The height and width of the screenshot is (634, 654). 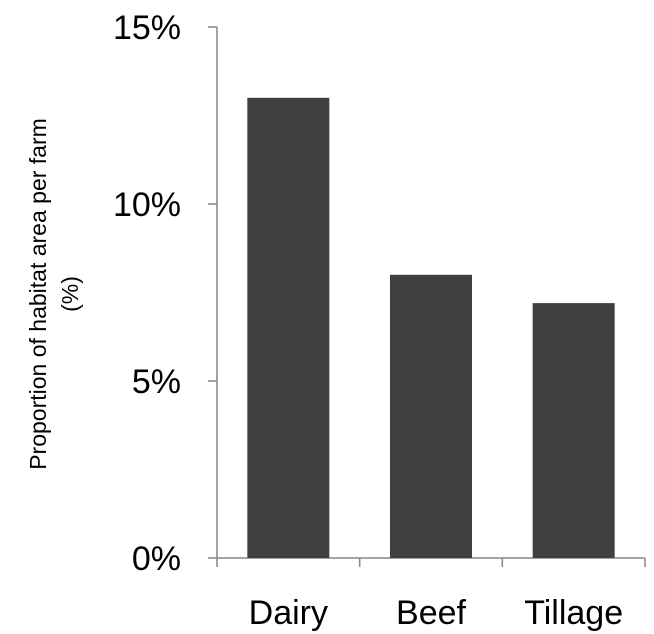 What do you see at coordinates (431, 416) in the screenshot?
I see `bar-beef` at bounding box center [431, 416].